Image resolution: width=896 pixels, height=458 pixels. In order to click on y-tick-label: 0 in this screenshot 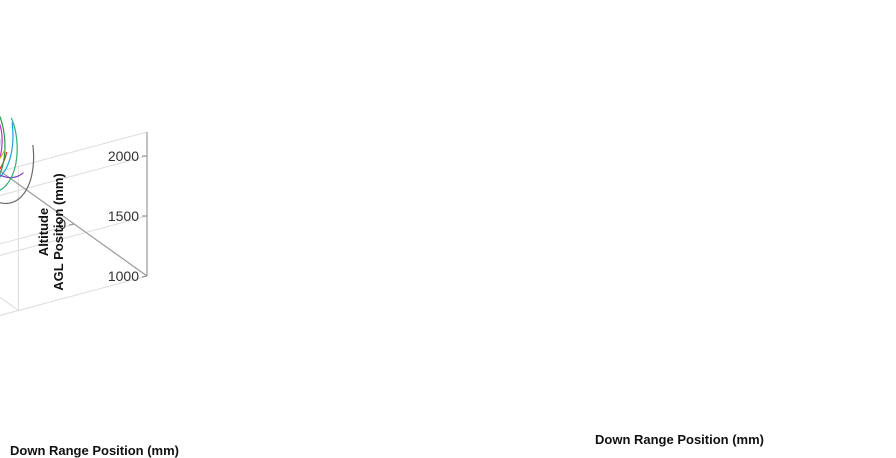, I will do `click(62, 224)`.